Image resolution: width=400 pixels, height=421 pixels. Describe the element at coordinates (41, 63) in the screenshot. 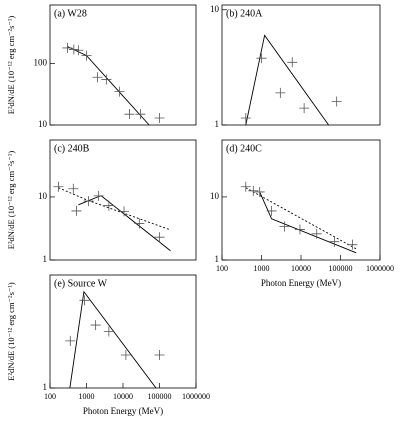

I see `y-tick-label: 100` at that location.